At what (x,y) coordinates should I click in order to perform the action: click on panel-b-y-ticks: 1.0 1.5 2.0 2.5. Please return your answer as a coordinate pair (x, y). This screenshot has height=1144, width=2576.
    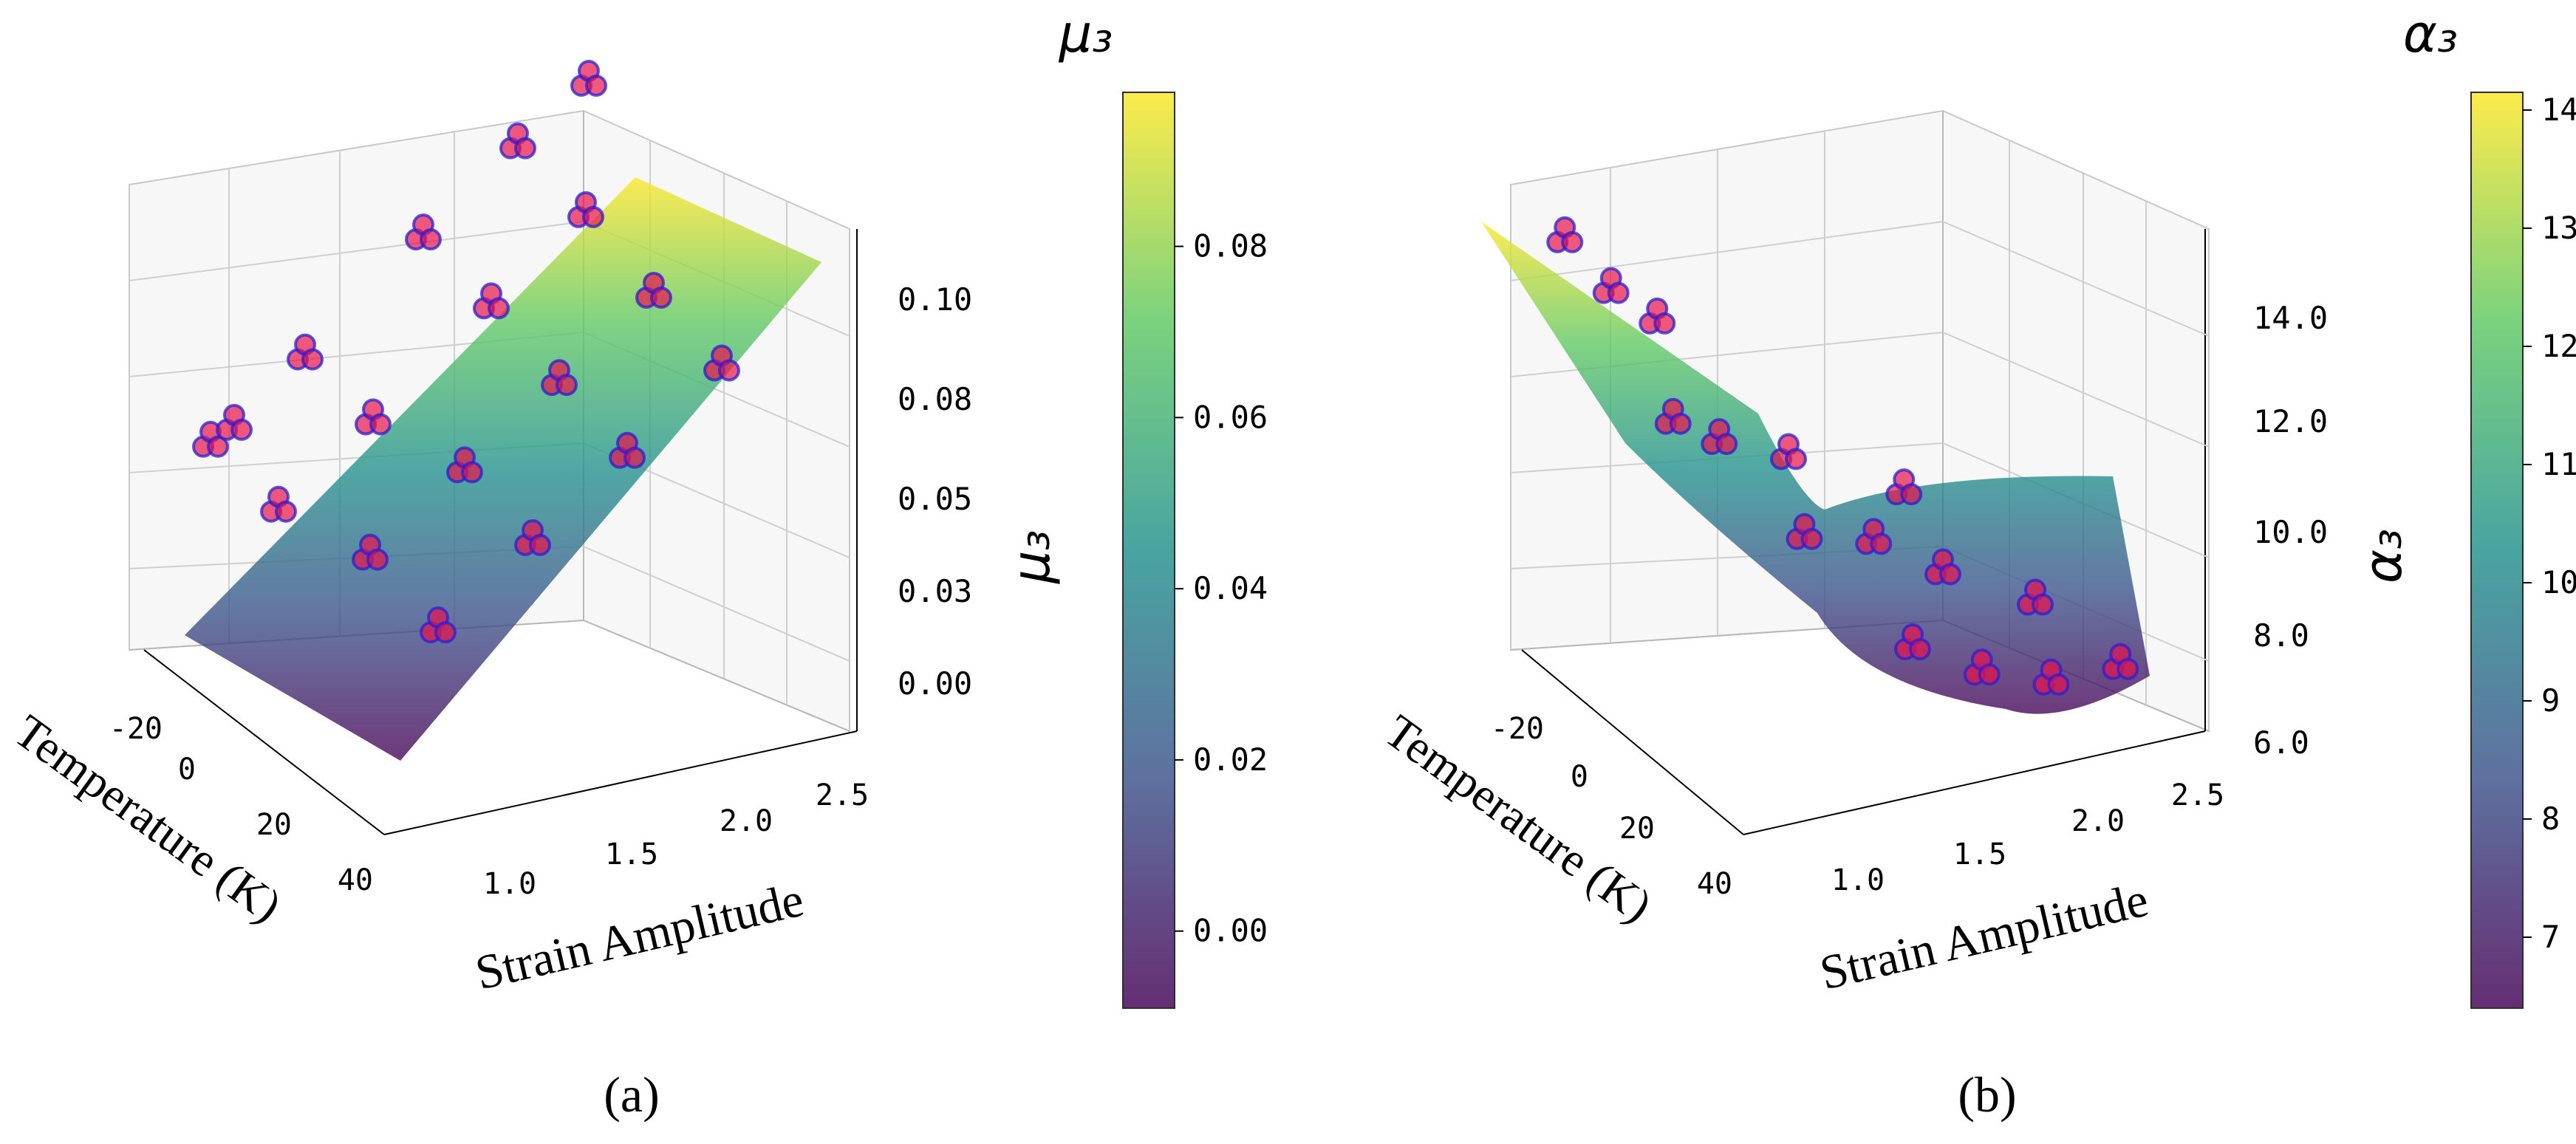
    Looking at the image, I should click on (2027, 838).